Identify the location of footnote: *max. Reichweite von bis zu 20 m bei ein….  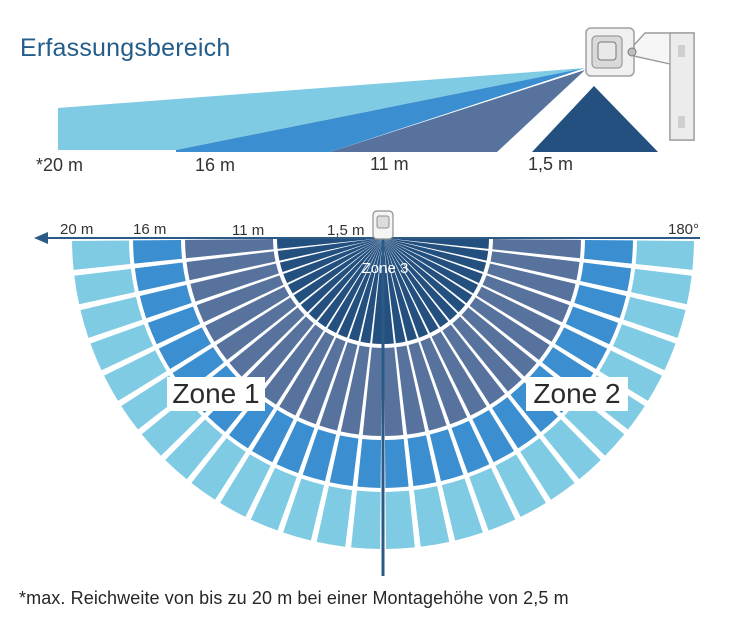
(294, 598).